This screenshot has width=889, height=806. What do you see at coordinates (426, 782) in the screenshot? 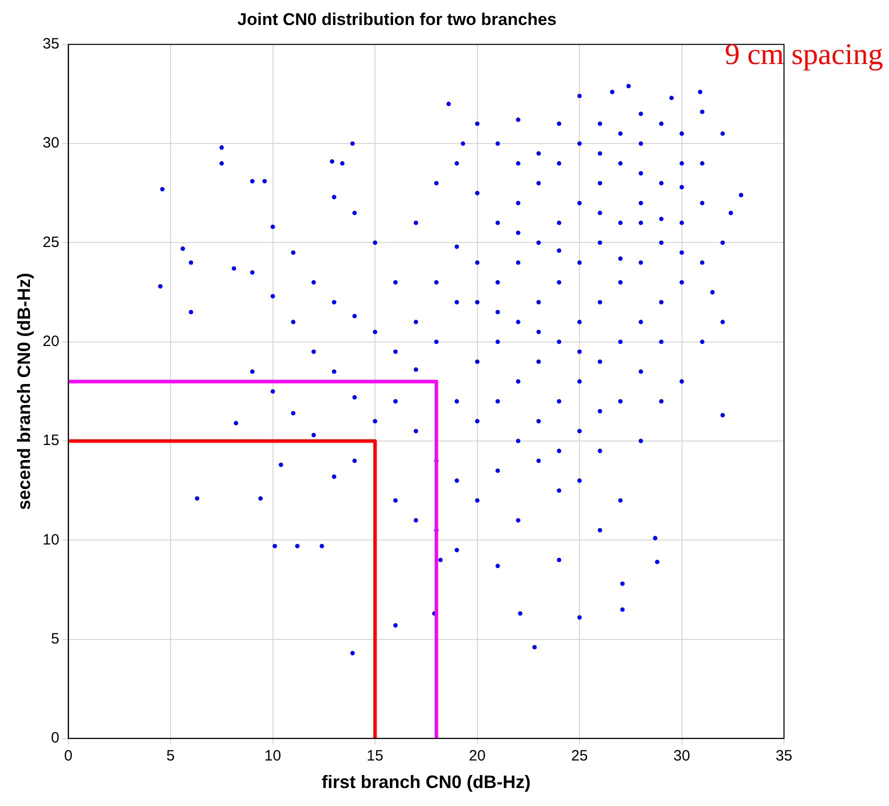
I see `x-axis-title: first branch CN0 (dB-Hz)` at bounding box center [426, 782].